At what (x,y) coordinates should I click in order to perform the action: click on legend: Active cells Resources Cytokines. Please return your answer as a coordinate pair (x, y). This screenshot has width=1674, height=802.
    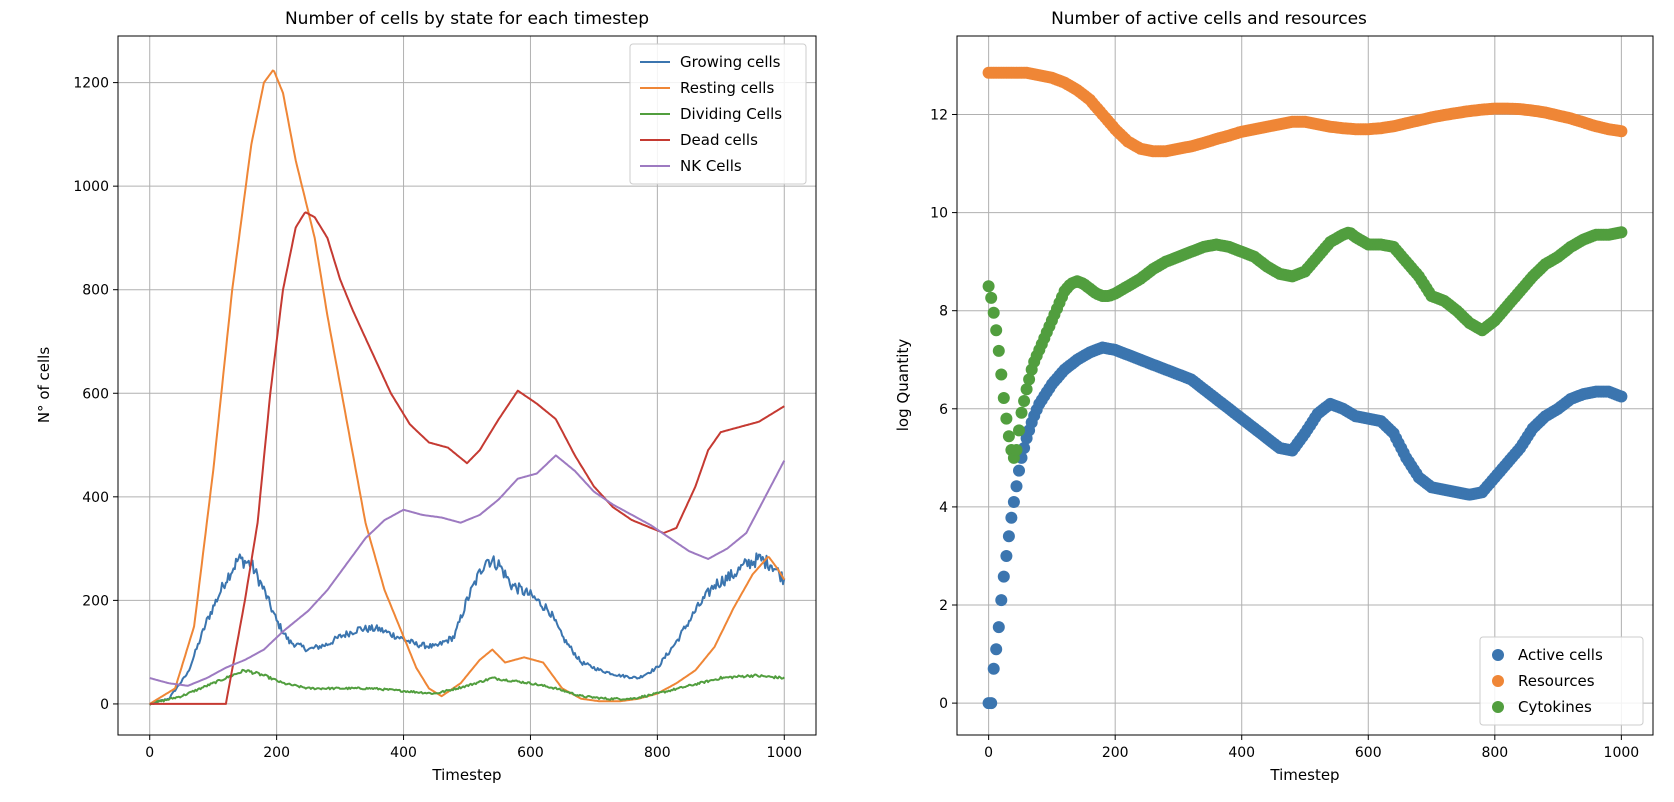
    Looking at the image, I should click on (1561, 681).